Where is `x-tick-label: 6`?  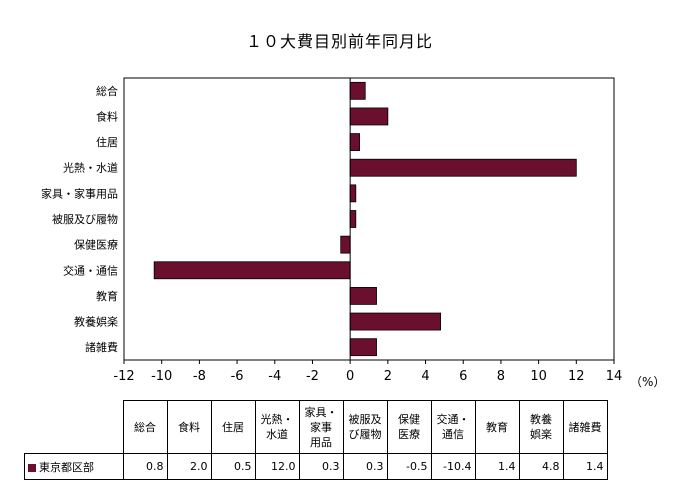 x-tick-label: 6 is located at coordinates (463, 376).